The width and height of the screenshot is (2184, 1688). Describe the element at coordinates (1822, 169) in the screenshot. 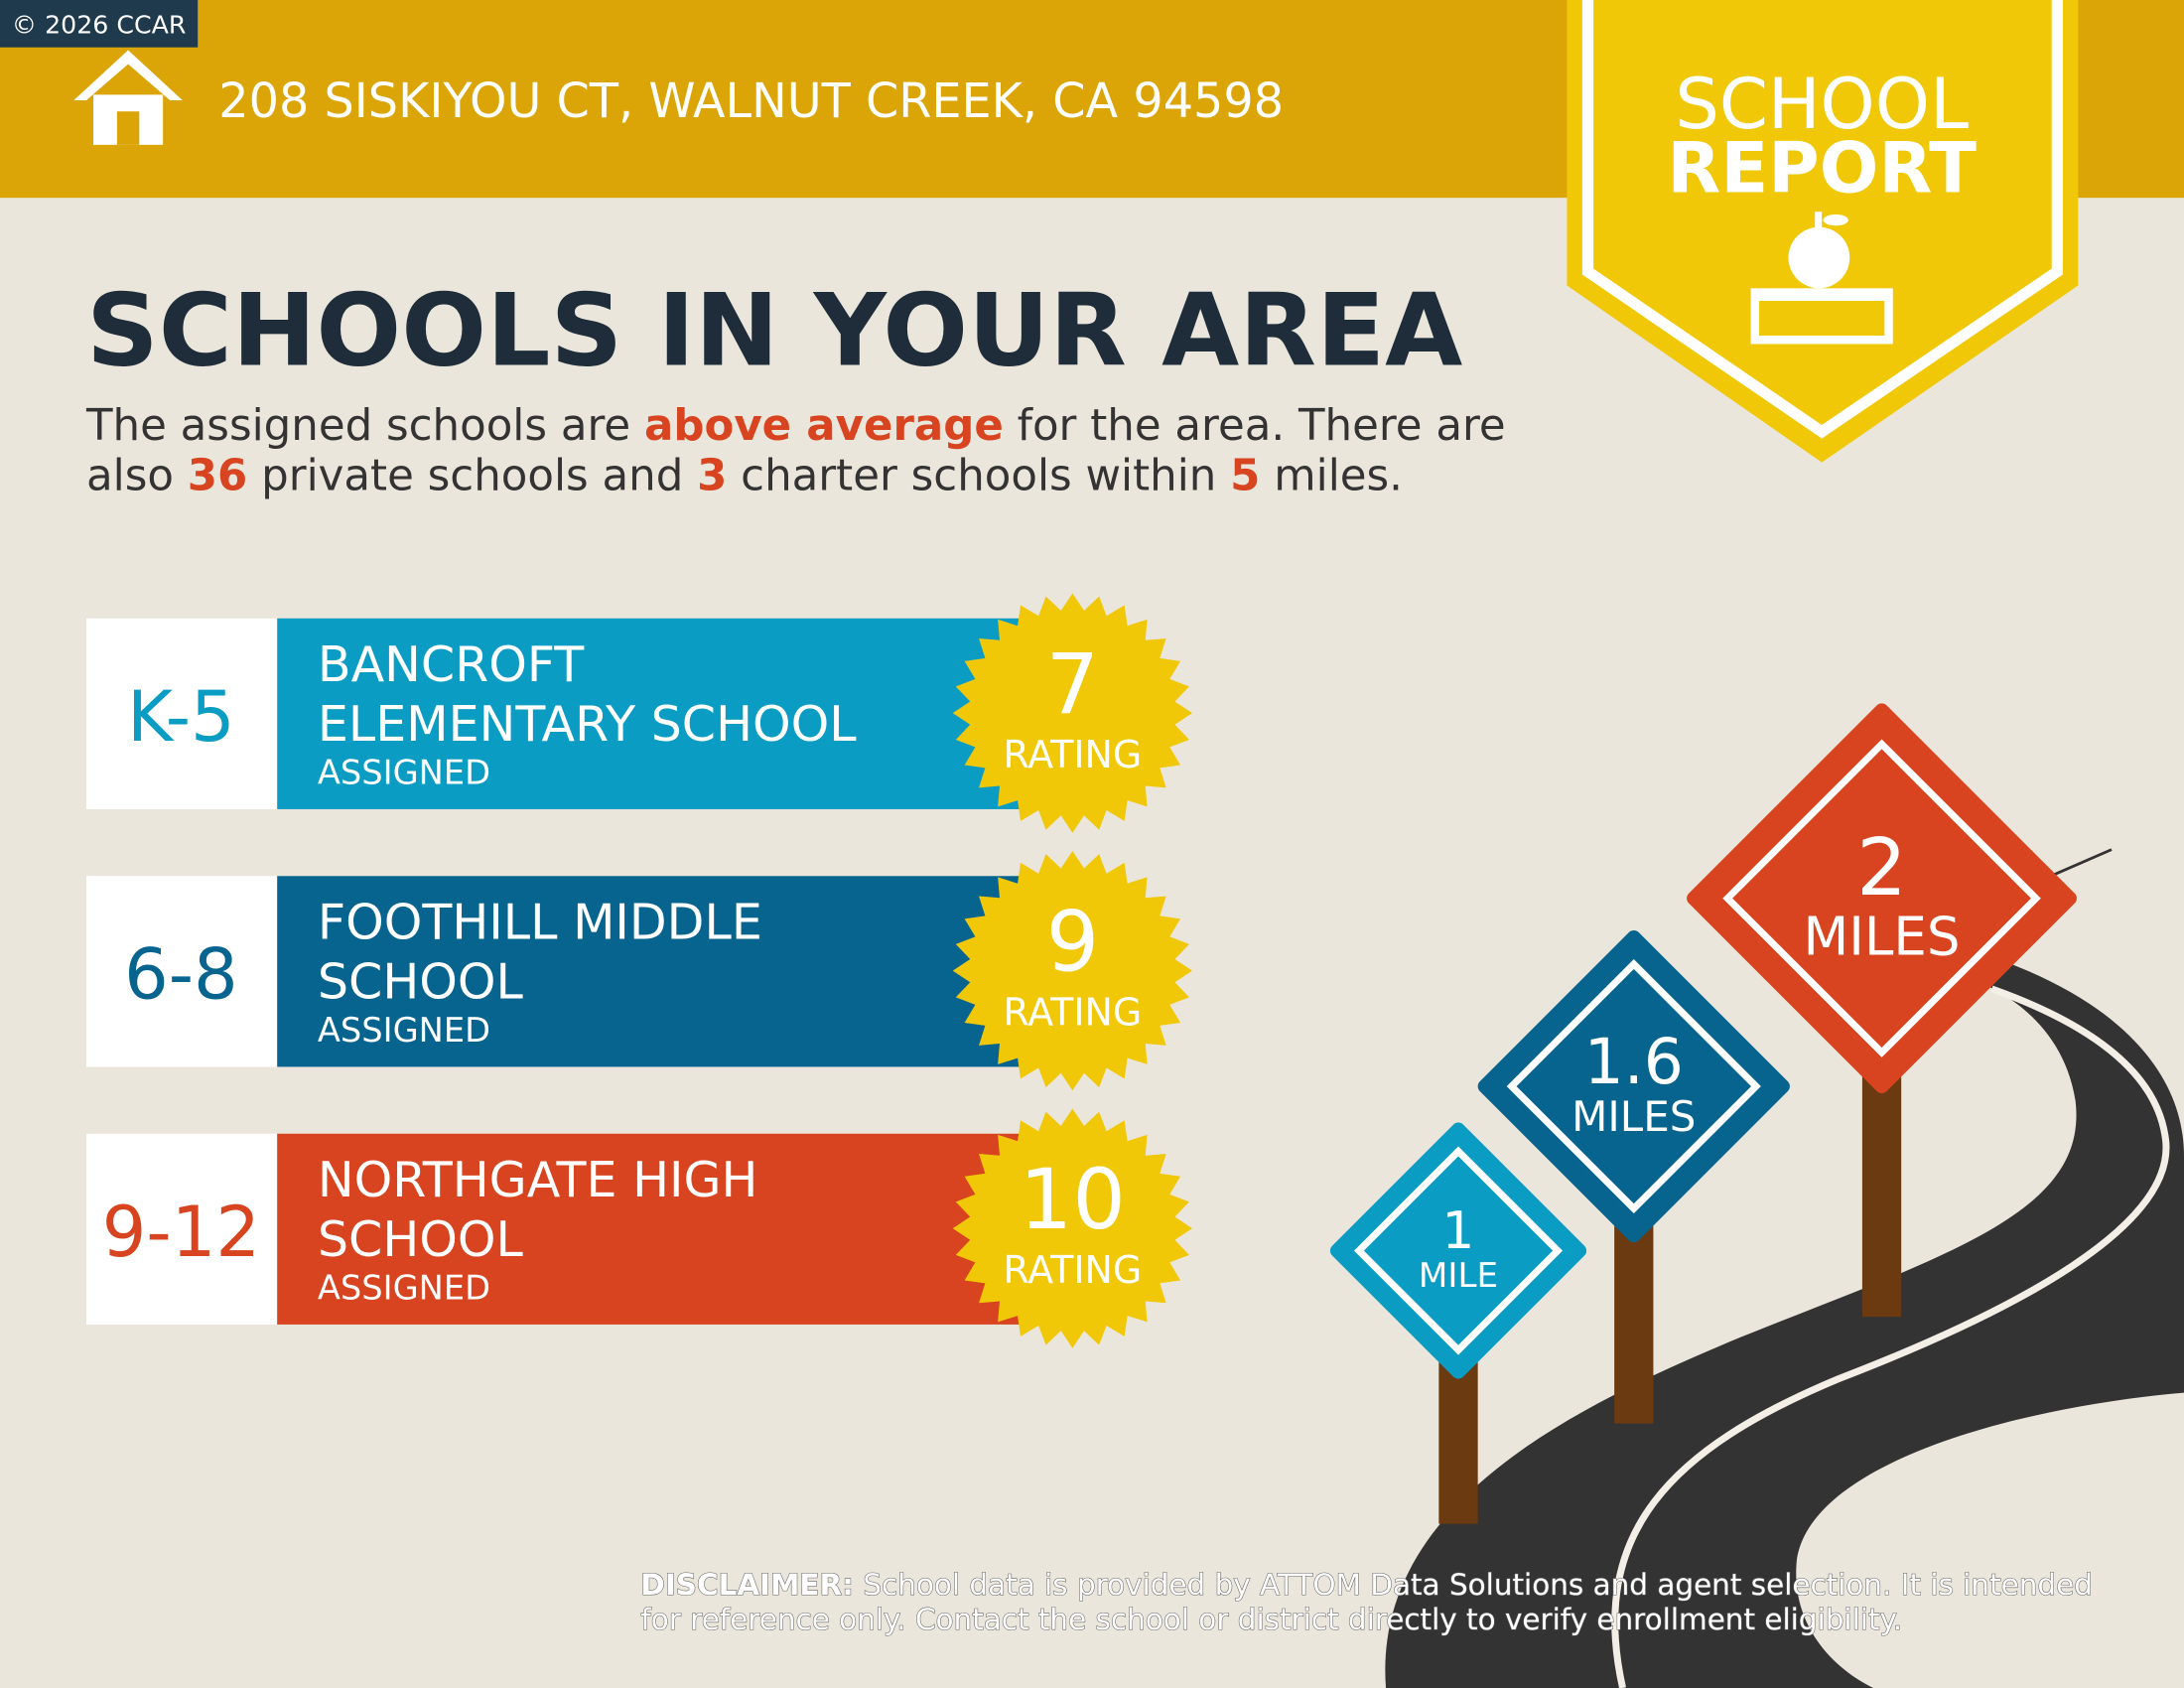

I see `report-label: REPORT` at that location.